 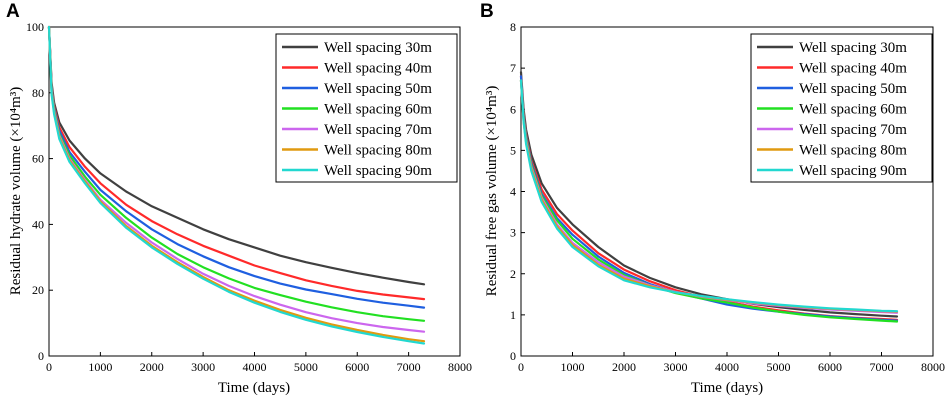 I want to click on x-tick-label-b: 6000, so click(x=830, y=367).